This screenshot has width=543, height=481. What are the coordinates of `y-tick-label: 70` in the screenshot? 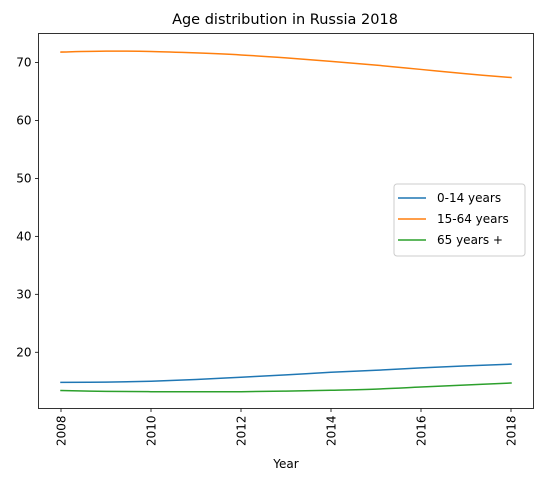 It's located at (23, 63).